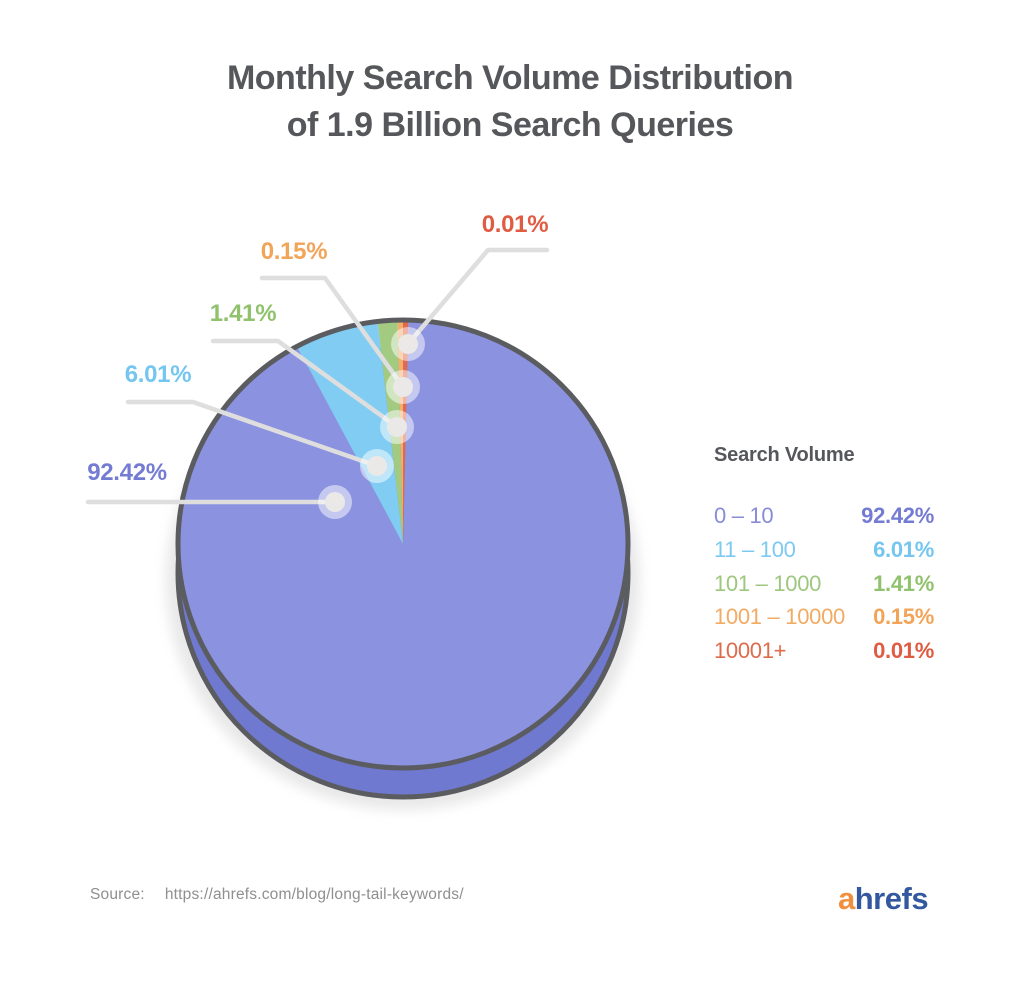 The image size is (1024, 981). Describe the element at coordinates (243, 313) in the screenshot. I see `callout-label-101-1000: 1.41%` at that location.